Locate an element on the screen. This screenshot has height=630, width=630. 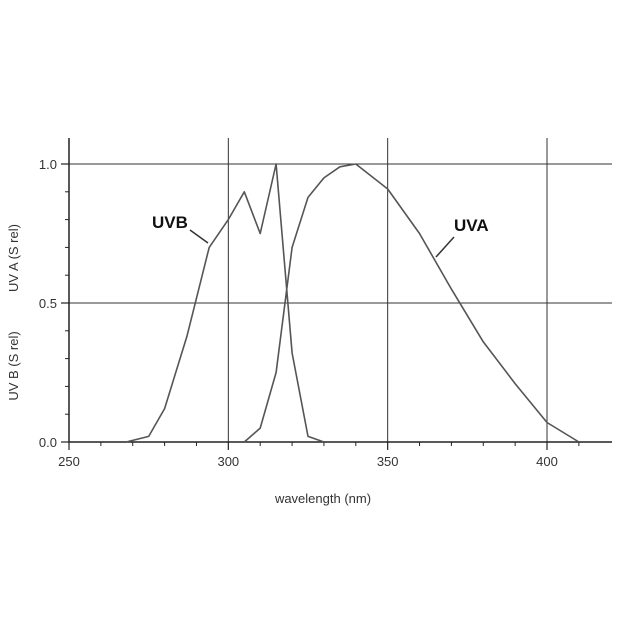
y-tick-label: 0.0 is located at coordinates (48, 442).